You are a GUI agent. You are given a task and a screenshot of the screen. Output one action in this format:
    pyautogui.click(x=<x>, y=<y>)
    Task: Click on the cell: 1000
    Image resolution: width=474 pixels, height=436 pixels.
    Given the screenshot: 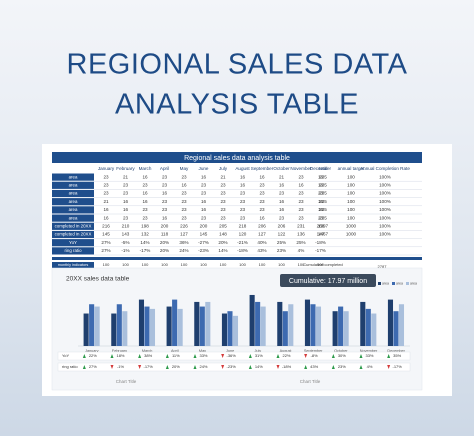 What is the action you would take?
    pyautogui.click(x=351, y=234)
    